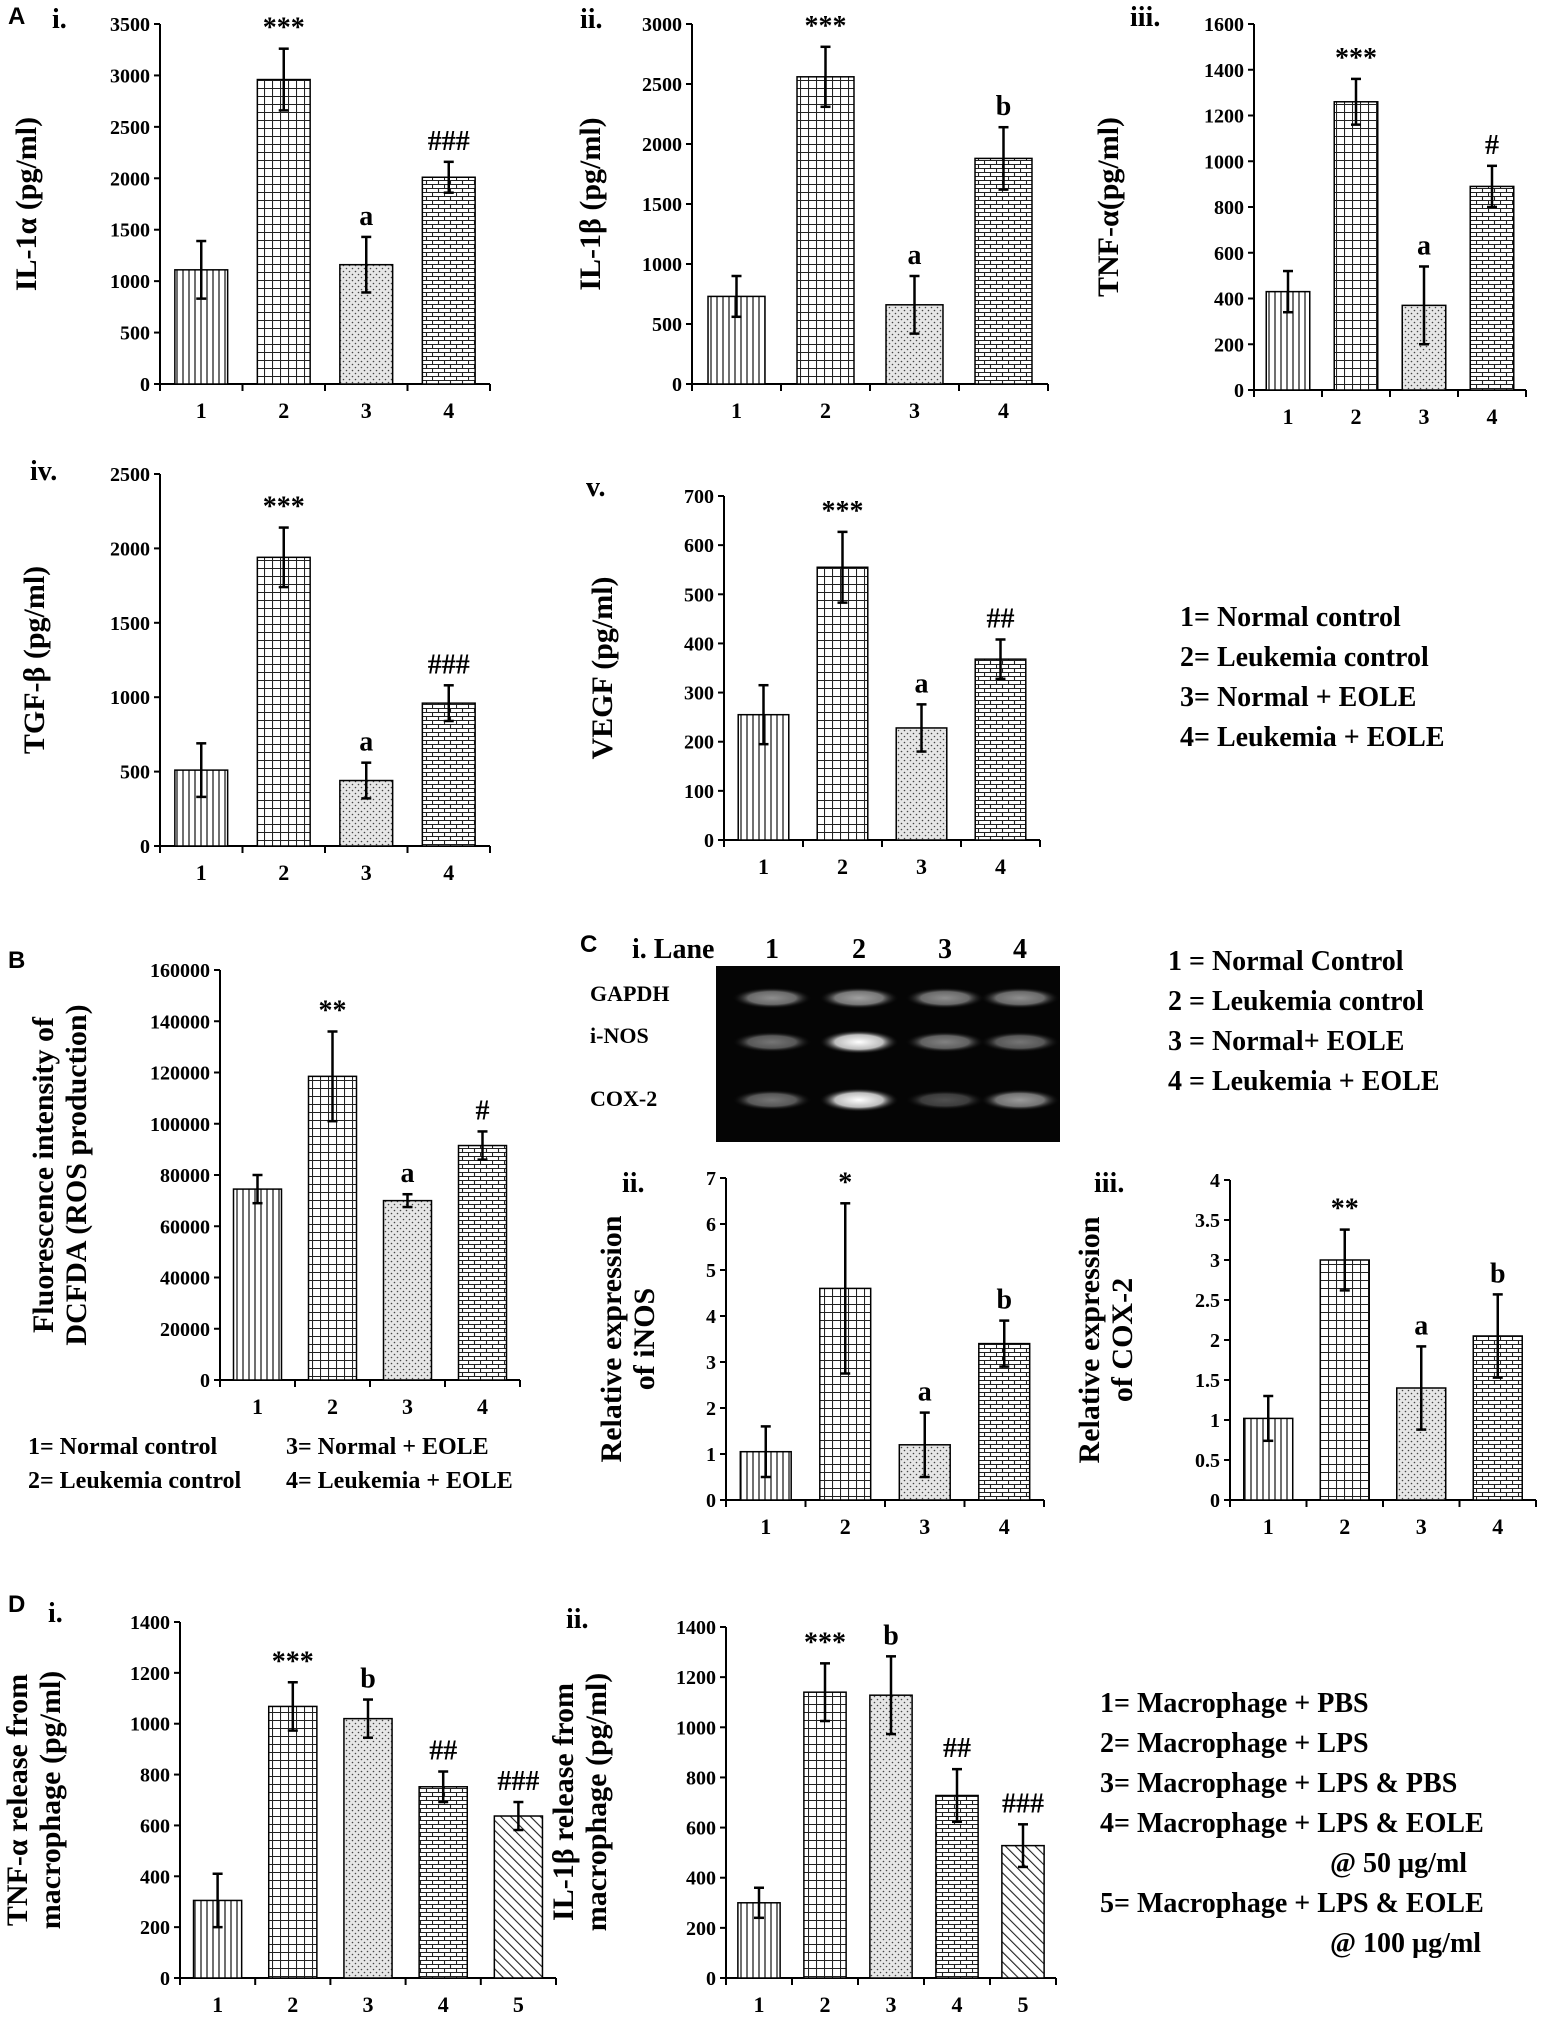 Image resolution: width=1561 pixels, height=2021 pixels. I want to click on y-axis-label: Relative expressionof COX-2, so click(1106, 1339).